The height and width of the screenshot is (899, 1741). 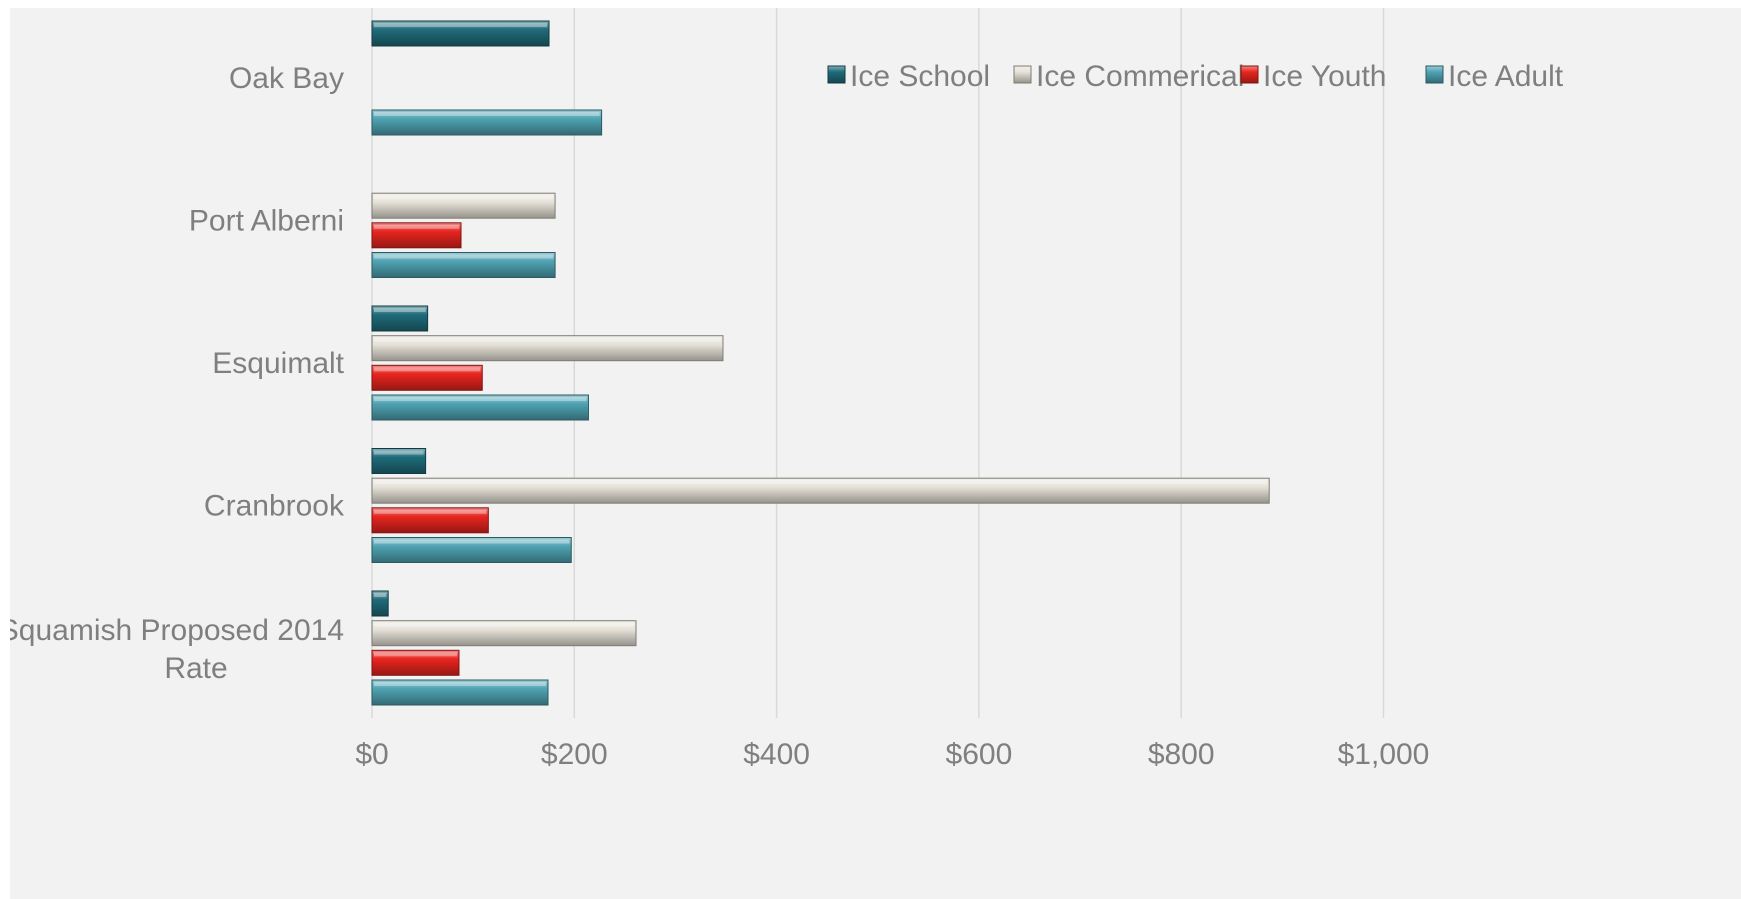 What do you see at coordinates (1434, 74) in the screenshot?
I see `legend-swatch-ice-adult` at bounding box center [1434, 74].